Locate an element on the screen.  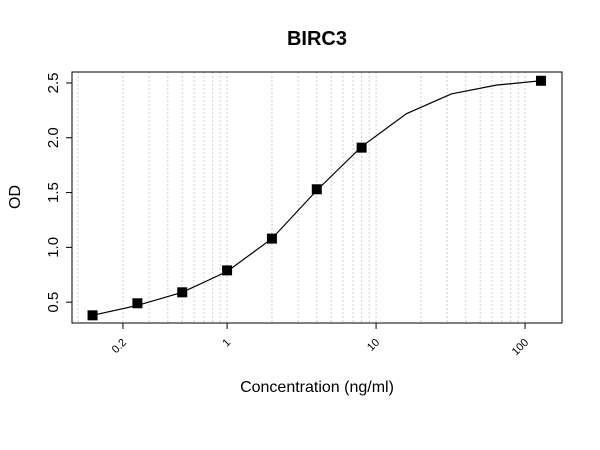
y-axis-label: OD is located at coordinates (15, 197).